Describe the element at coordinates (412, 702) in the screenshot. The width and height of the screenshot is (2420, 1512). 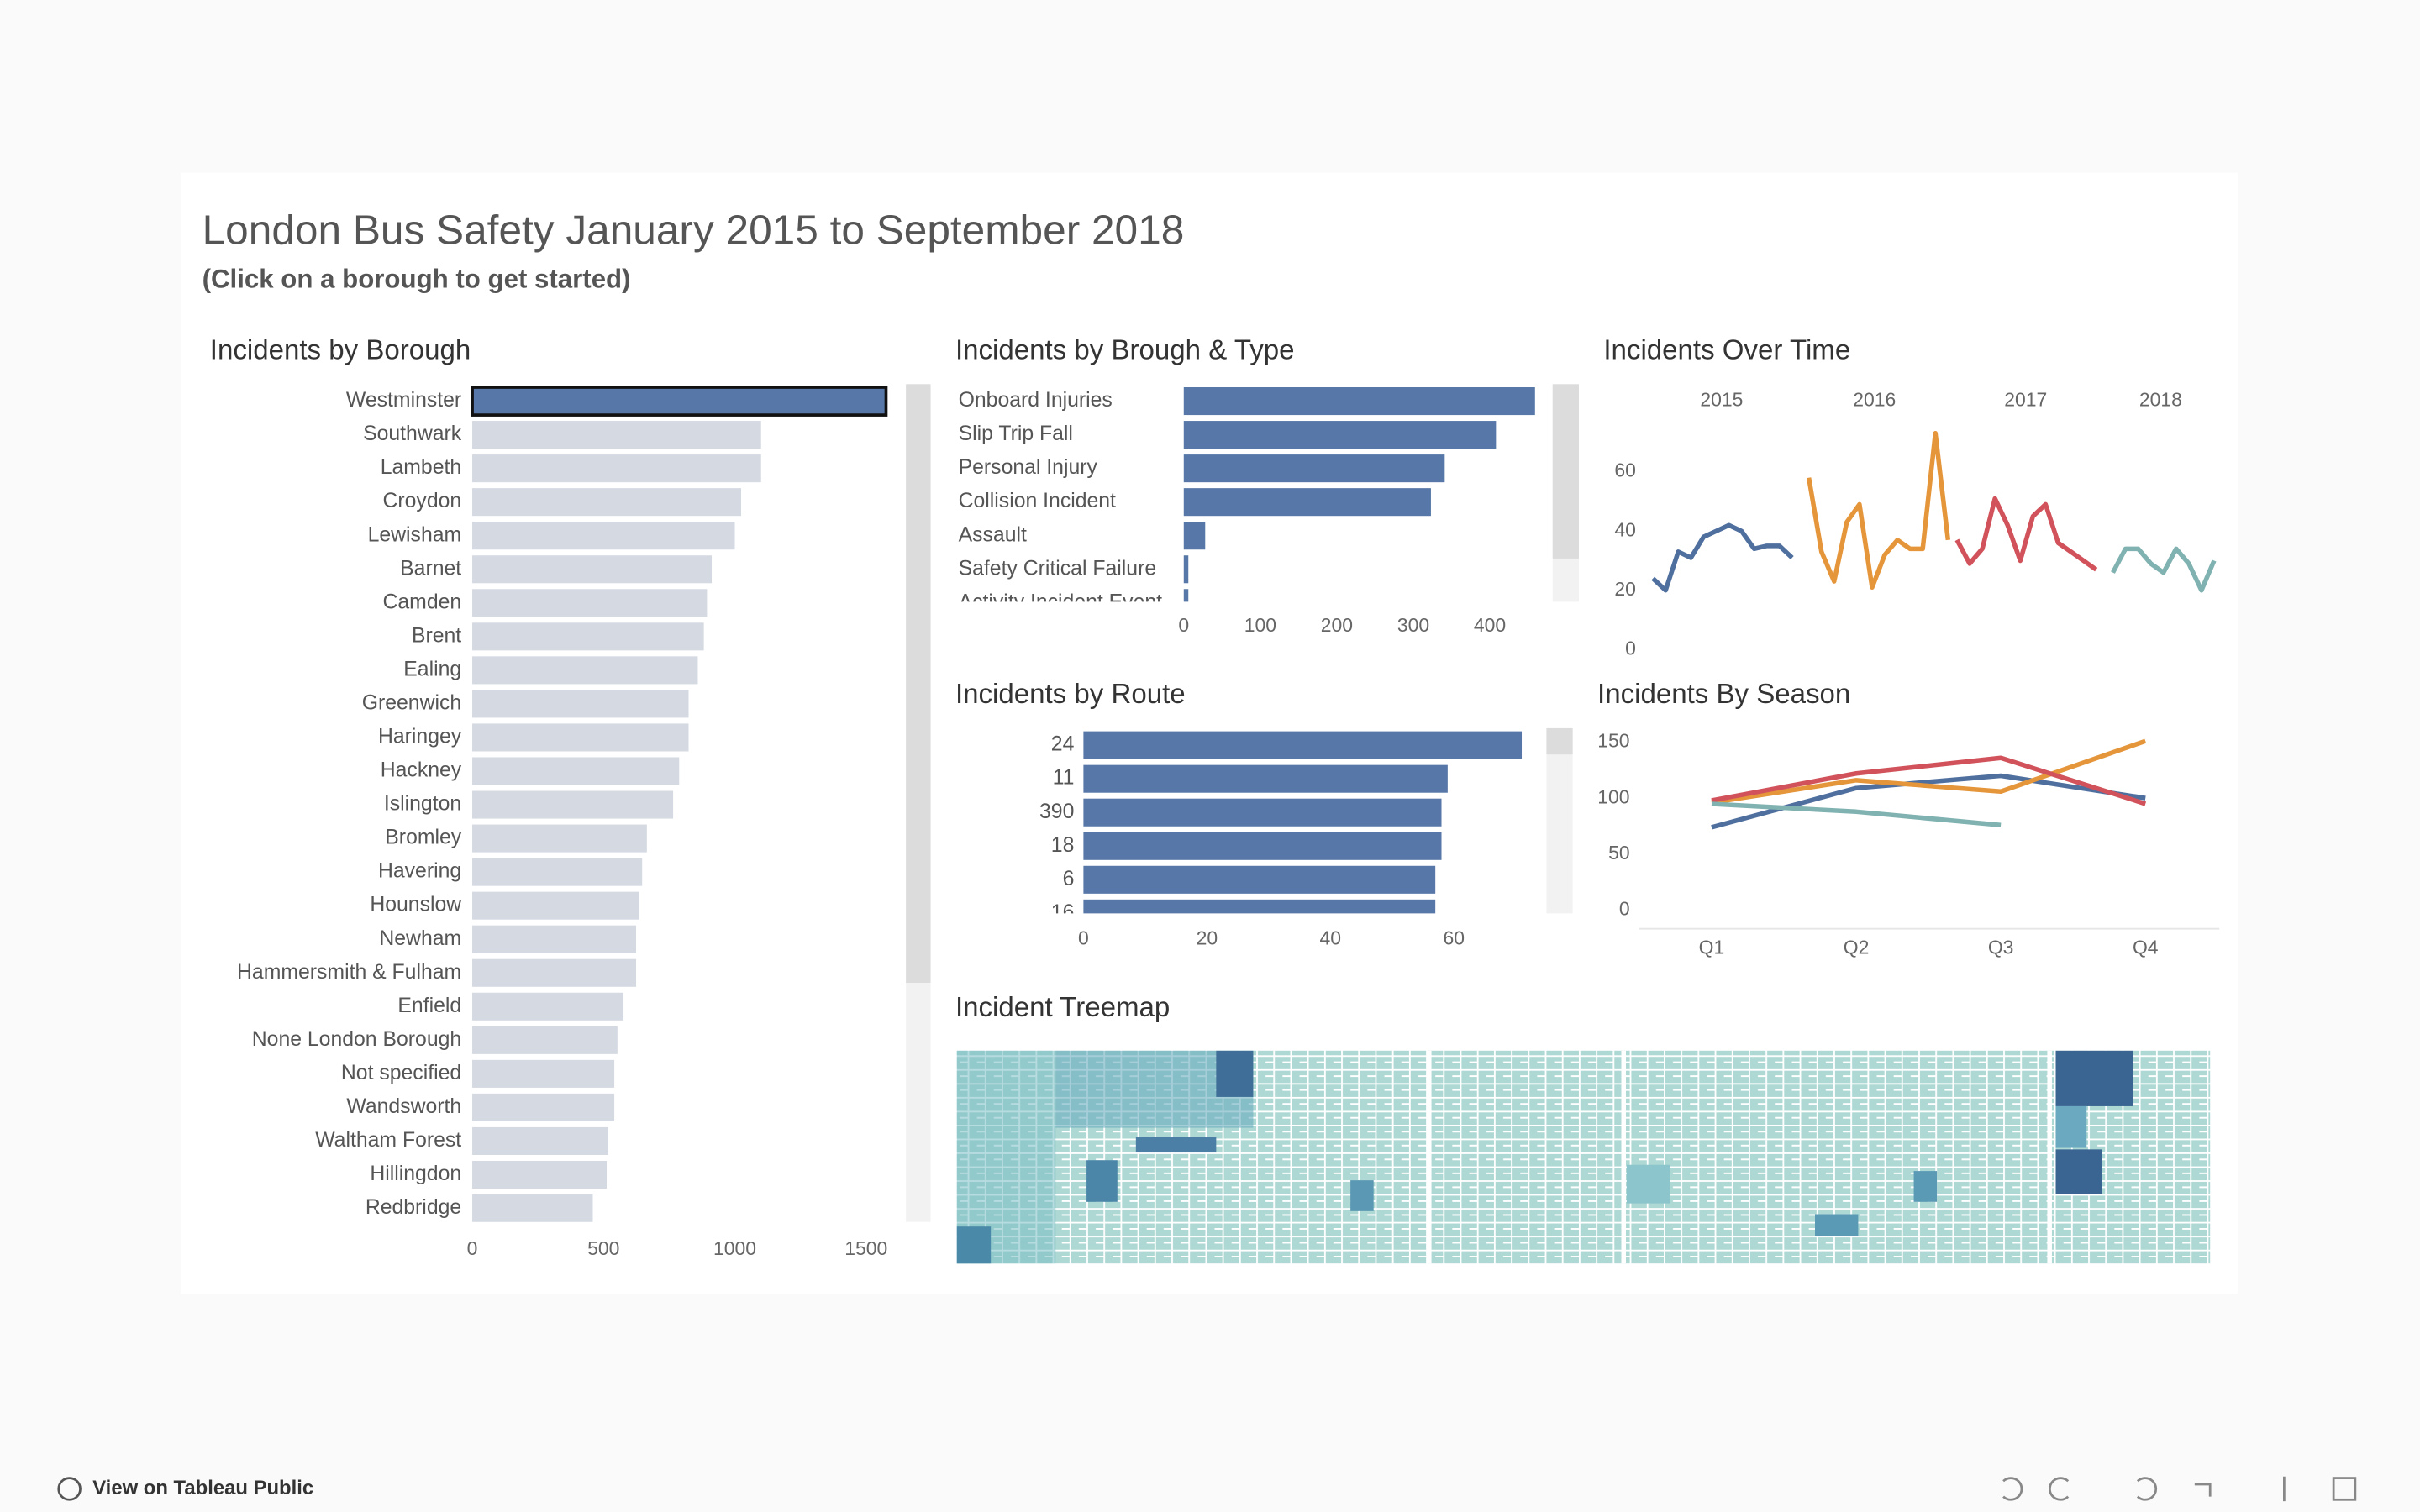
I see `category-label: Greenwich` at that location.